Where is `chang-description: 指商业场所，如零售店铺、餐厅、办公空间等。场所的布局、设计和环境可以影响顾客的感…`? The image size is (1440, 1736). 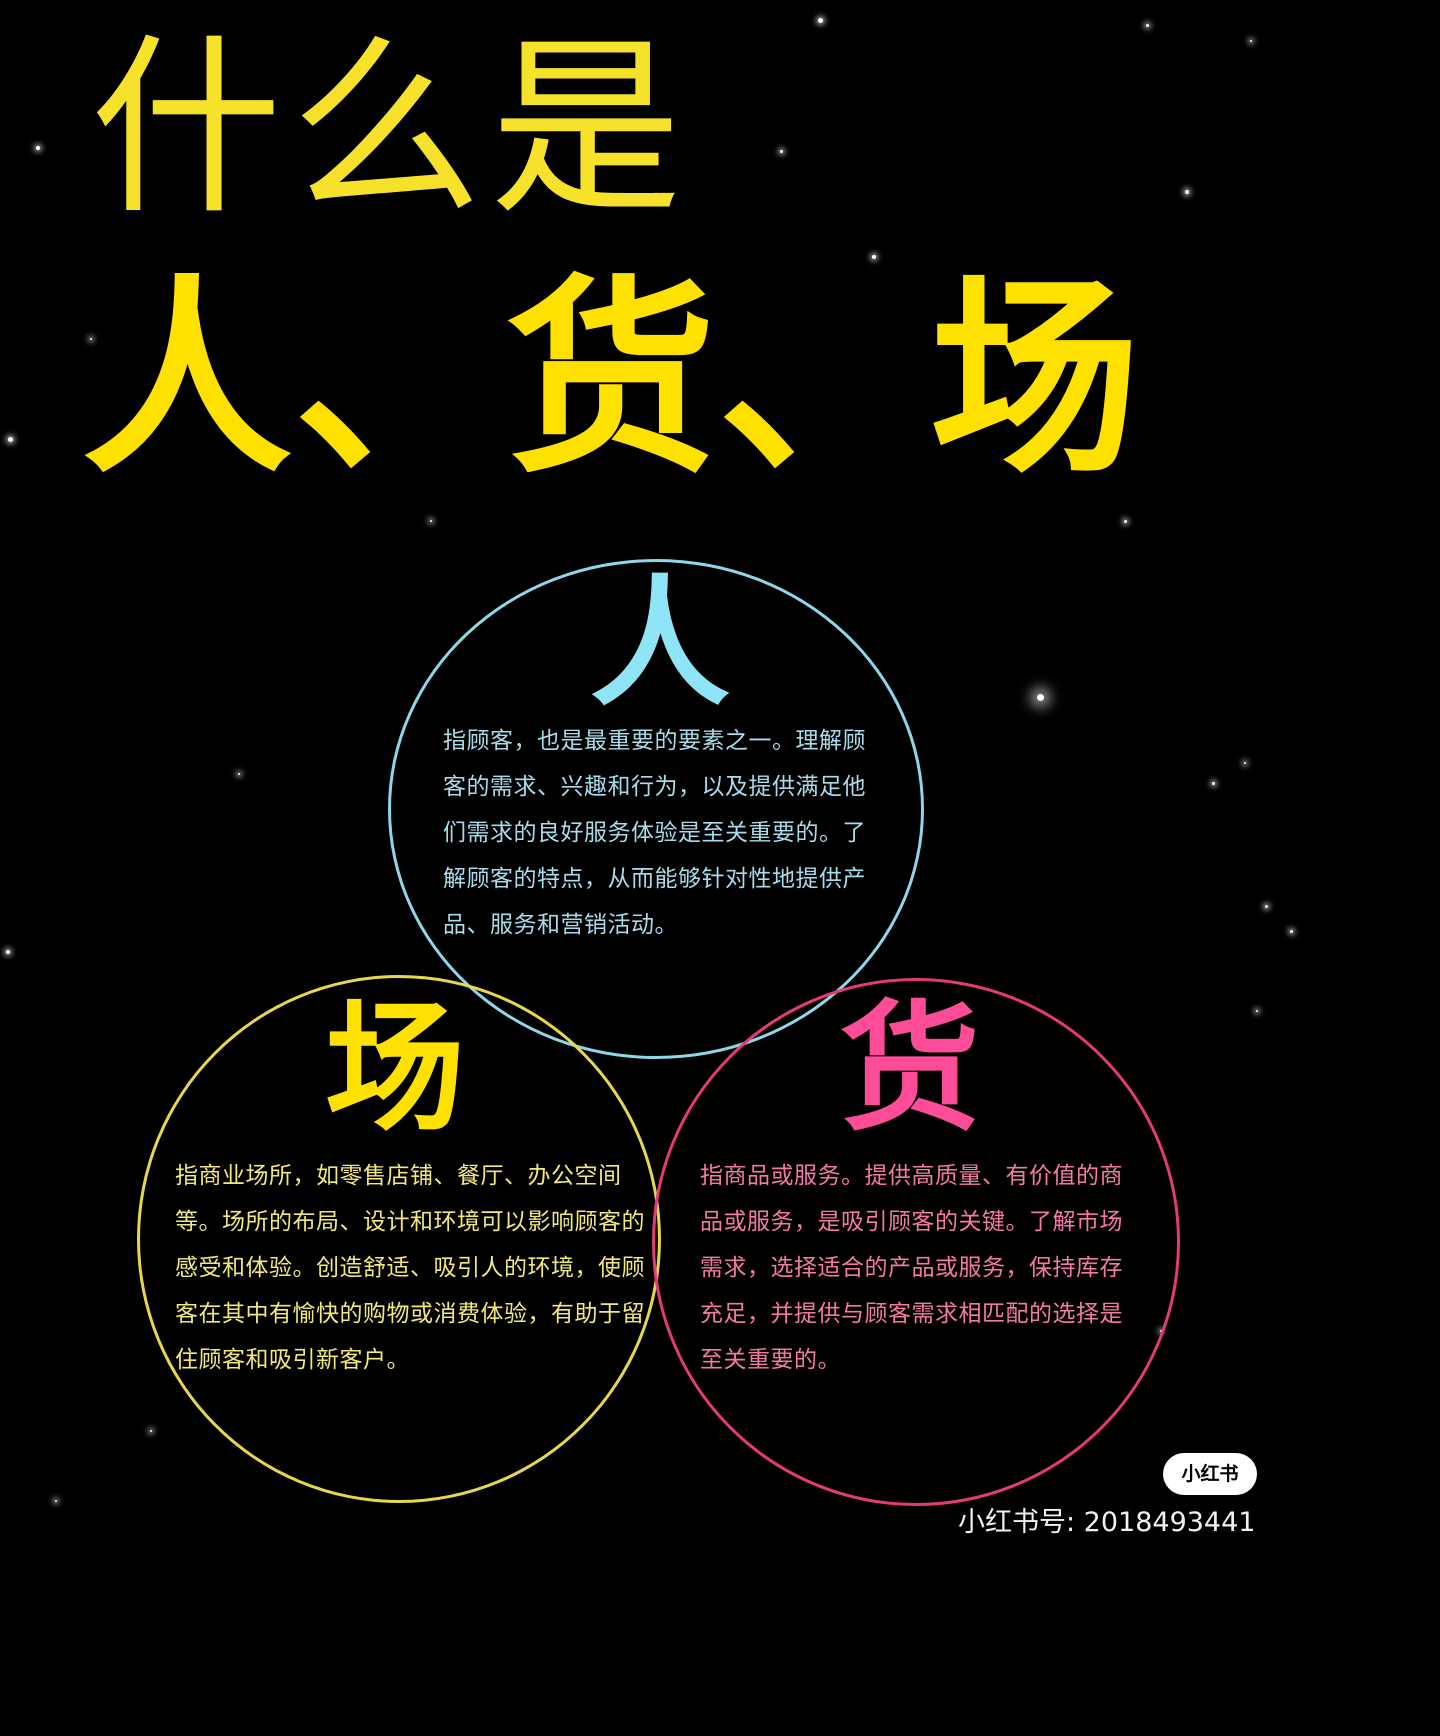
chang-description: 指商业场所，如零售店铺、餐厅、办公空间等。场所的布局、设计和环境可以影响顾客的感… is located at coordinates (410, 1268).